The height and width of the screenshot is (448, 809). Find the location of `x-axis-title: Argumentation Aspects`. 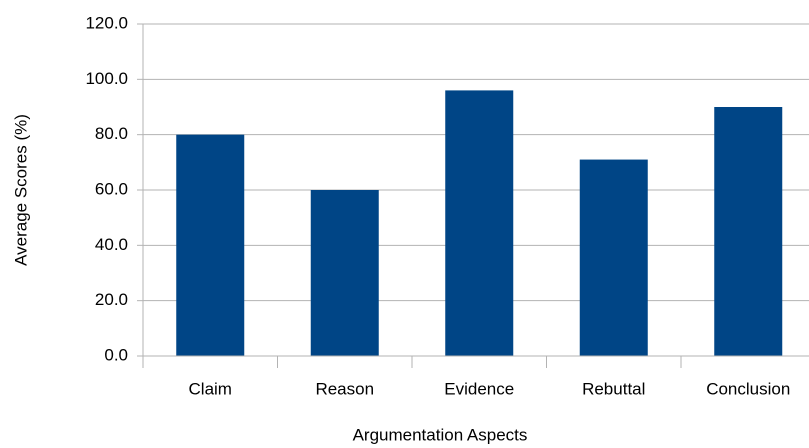

x-axis-title: Argumentation Aspects is located at coordinates (440, 434).